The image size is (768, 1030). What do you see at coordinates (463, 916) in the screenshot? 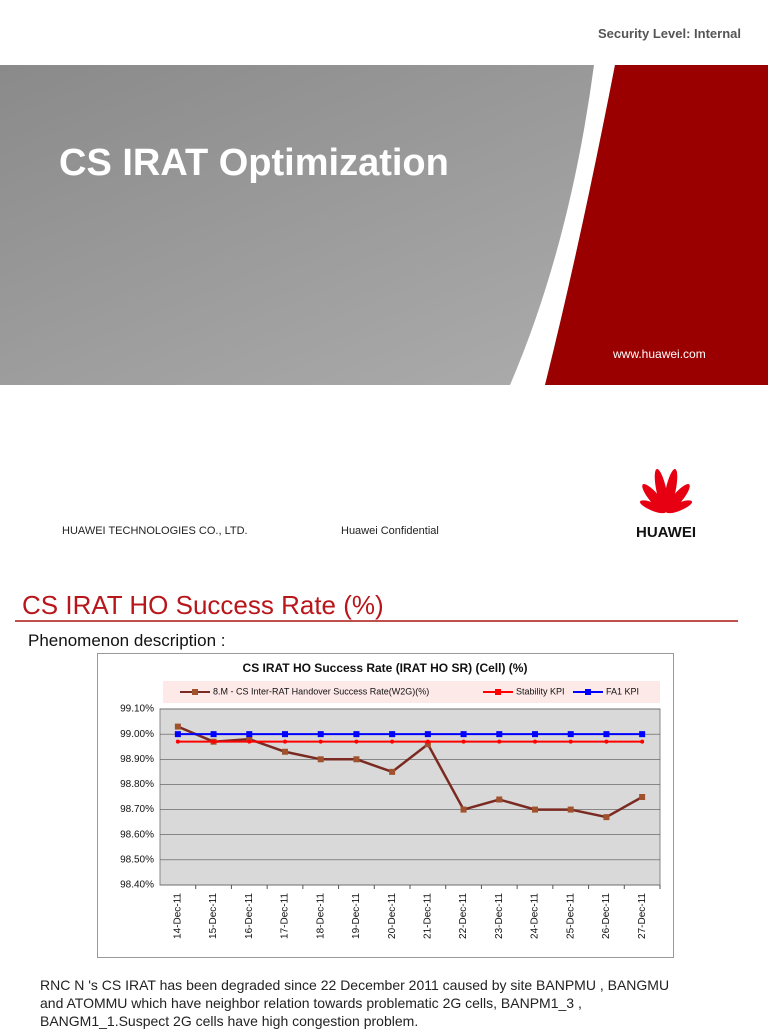
I see `x-tick-label: 22-Dec-11` at bounding box center [463, 916].